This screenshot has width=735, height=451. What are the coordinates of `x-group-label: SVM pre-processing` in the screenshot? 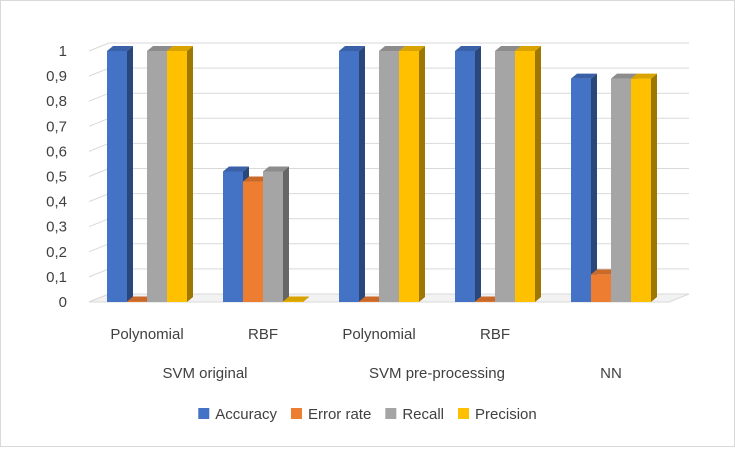 It's located at (437, 373).